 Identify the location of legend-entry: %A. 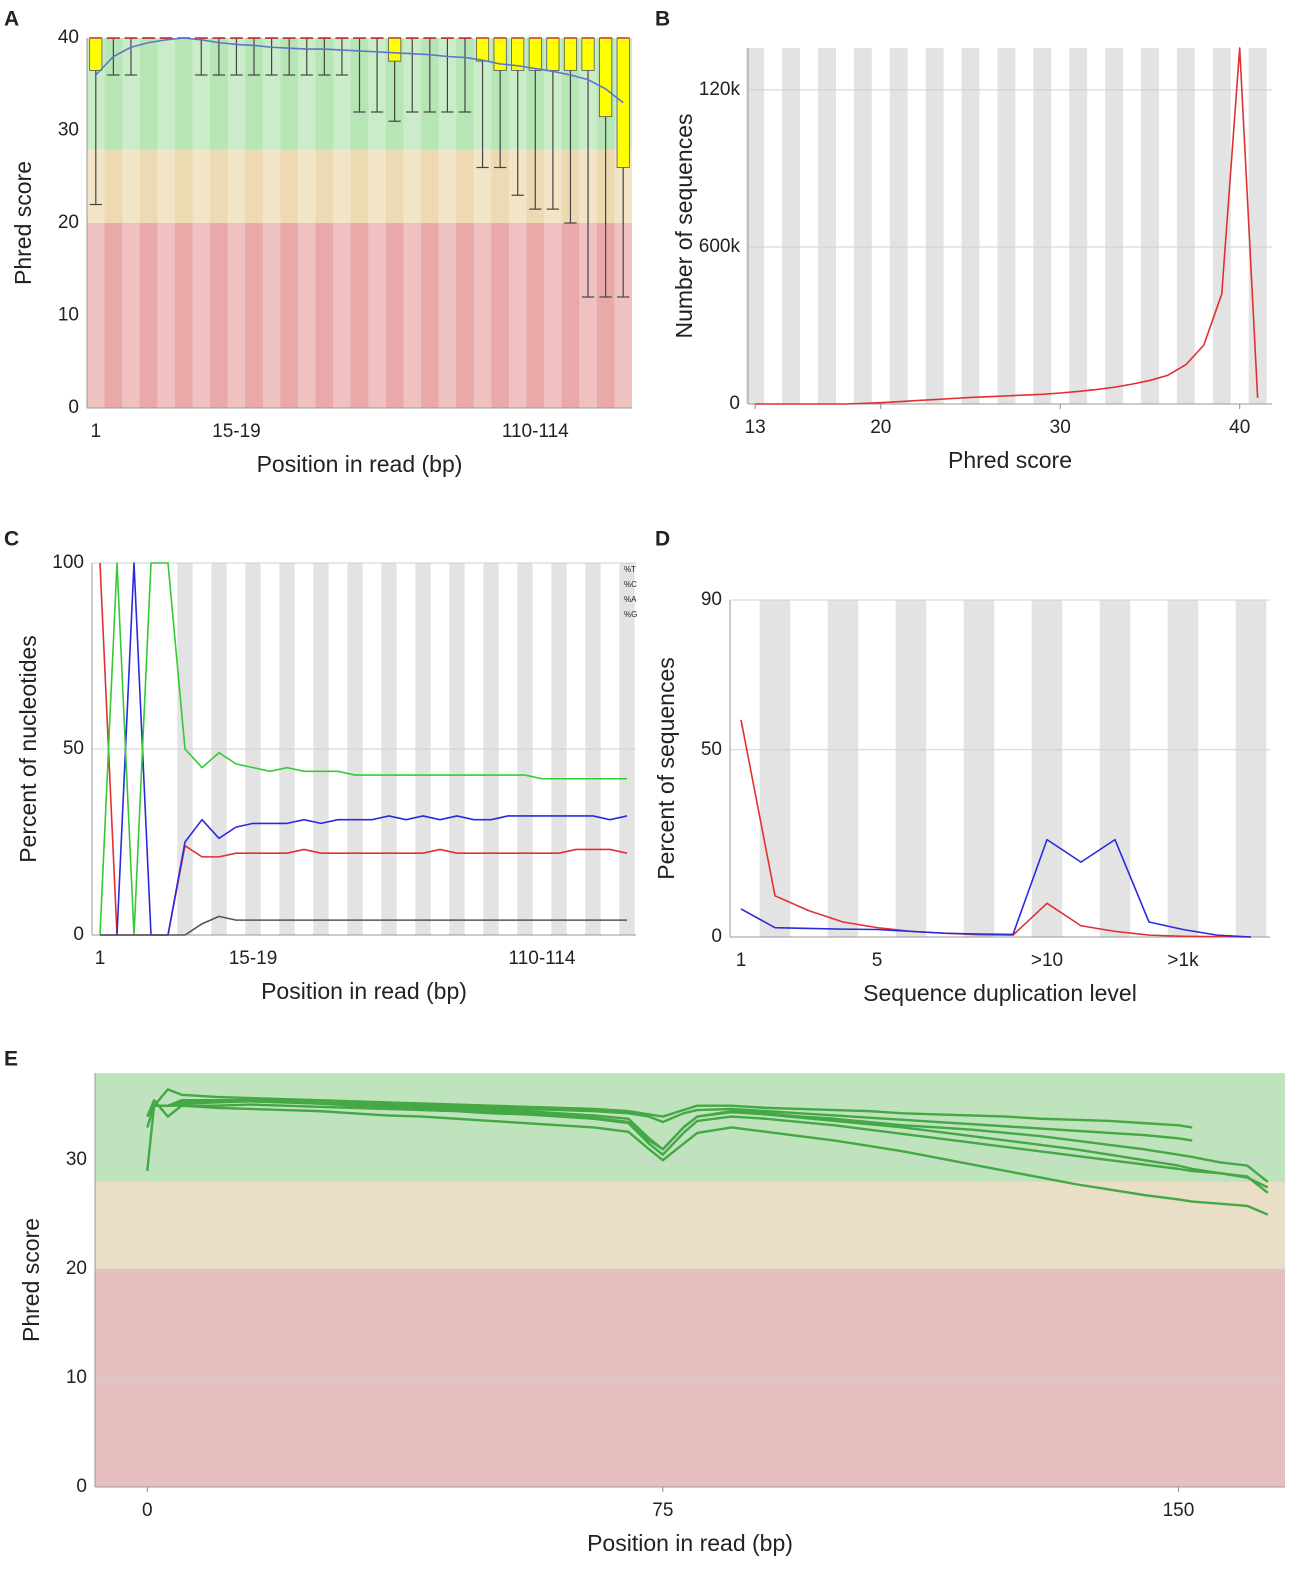
(630, 599).